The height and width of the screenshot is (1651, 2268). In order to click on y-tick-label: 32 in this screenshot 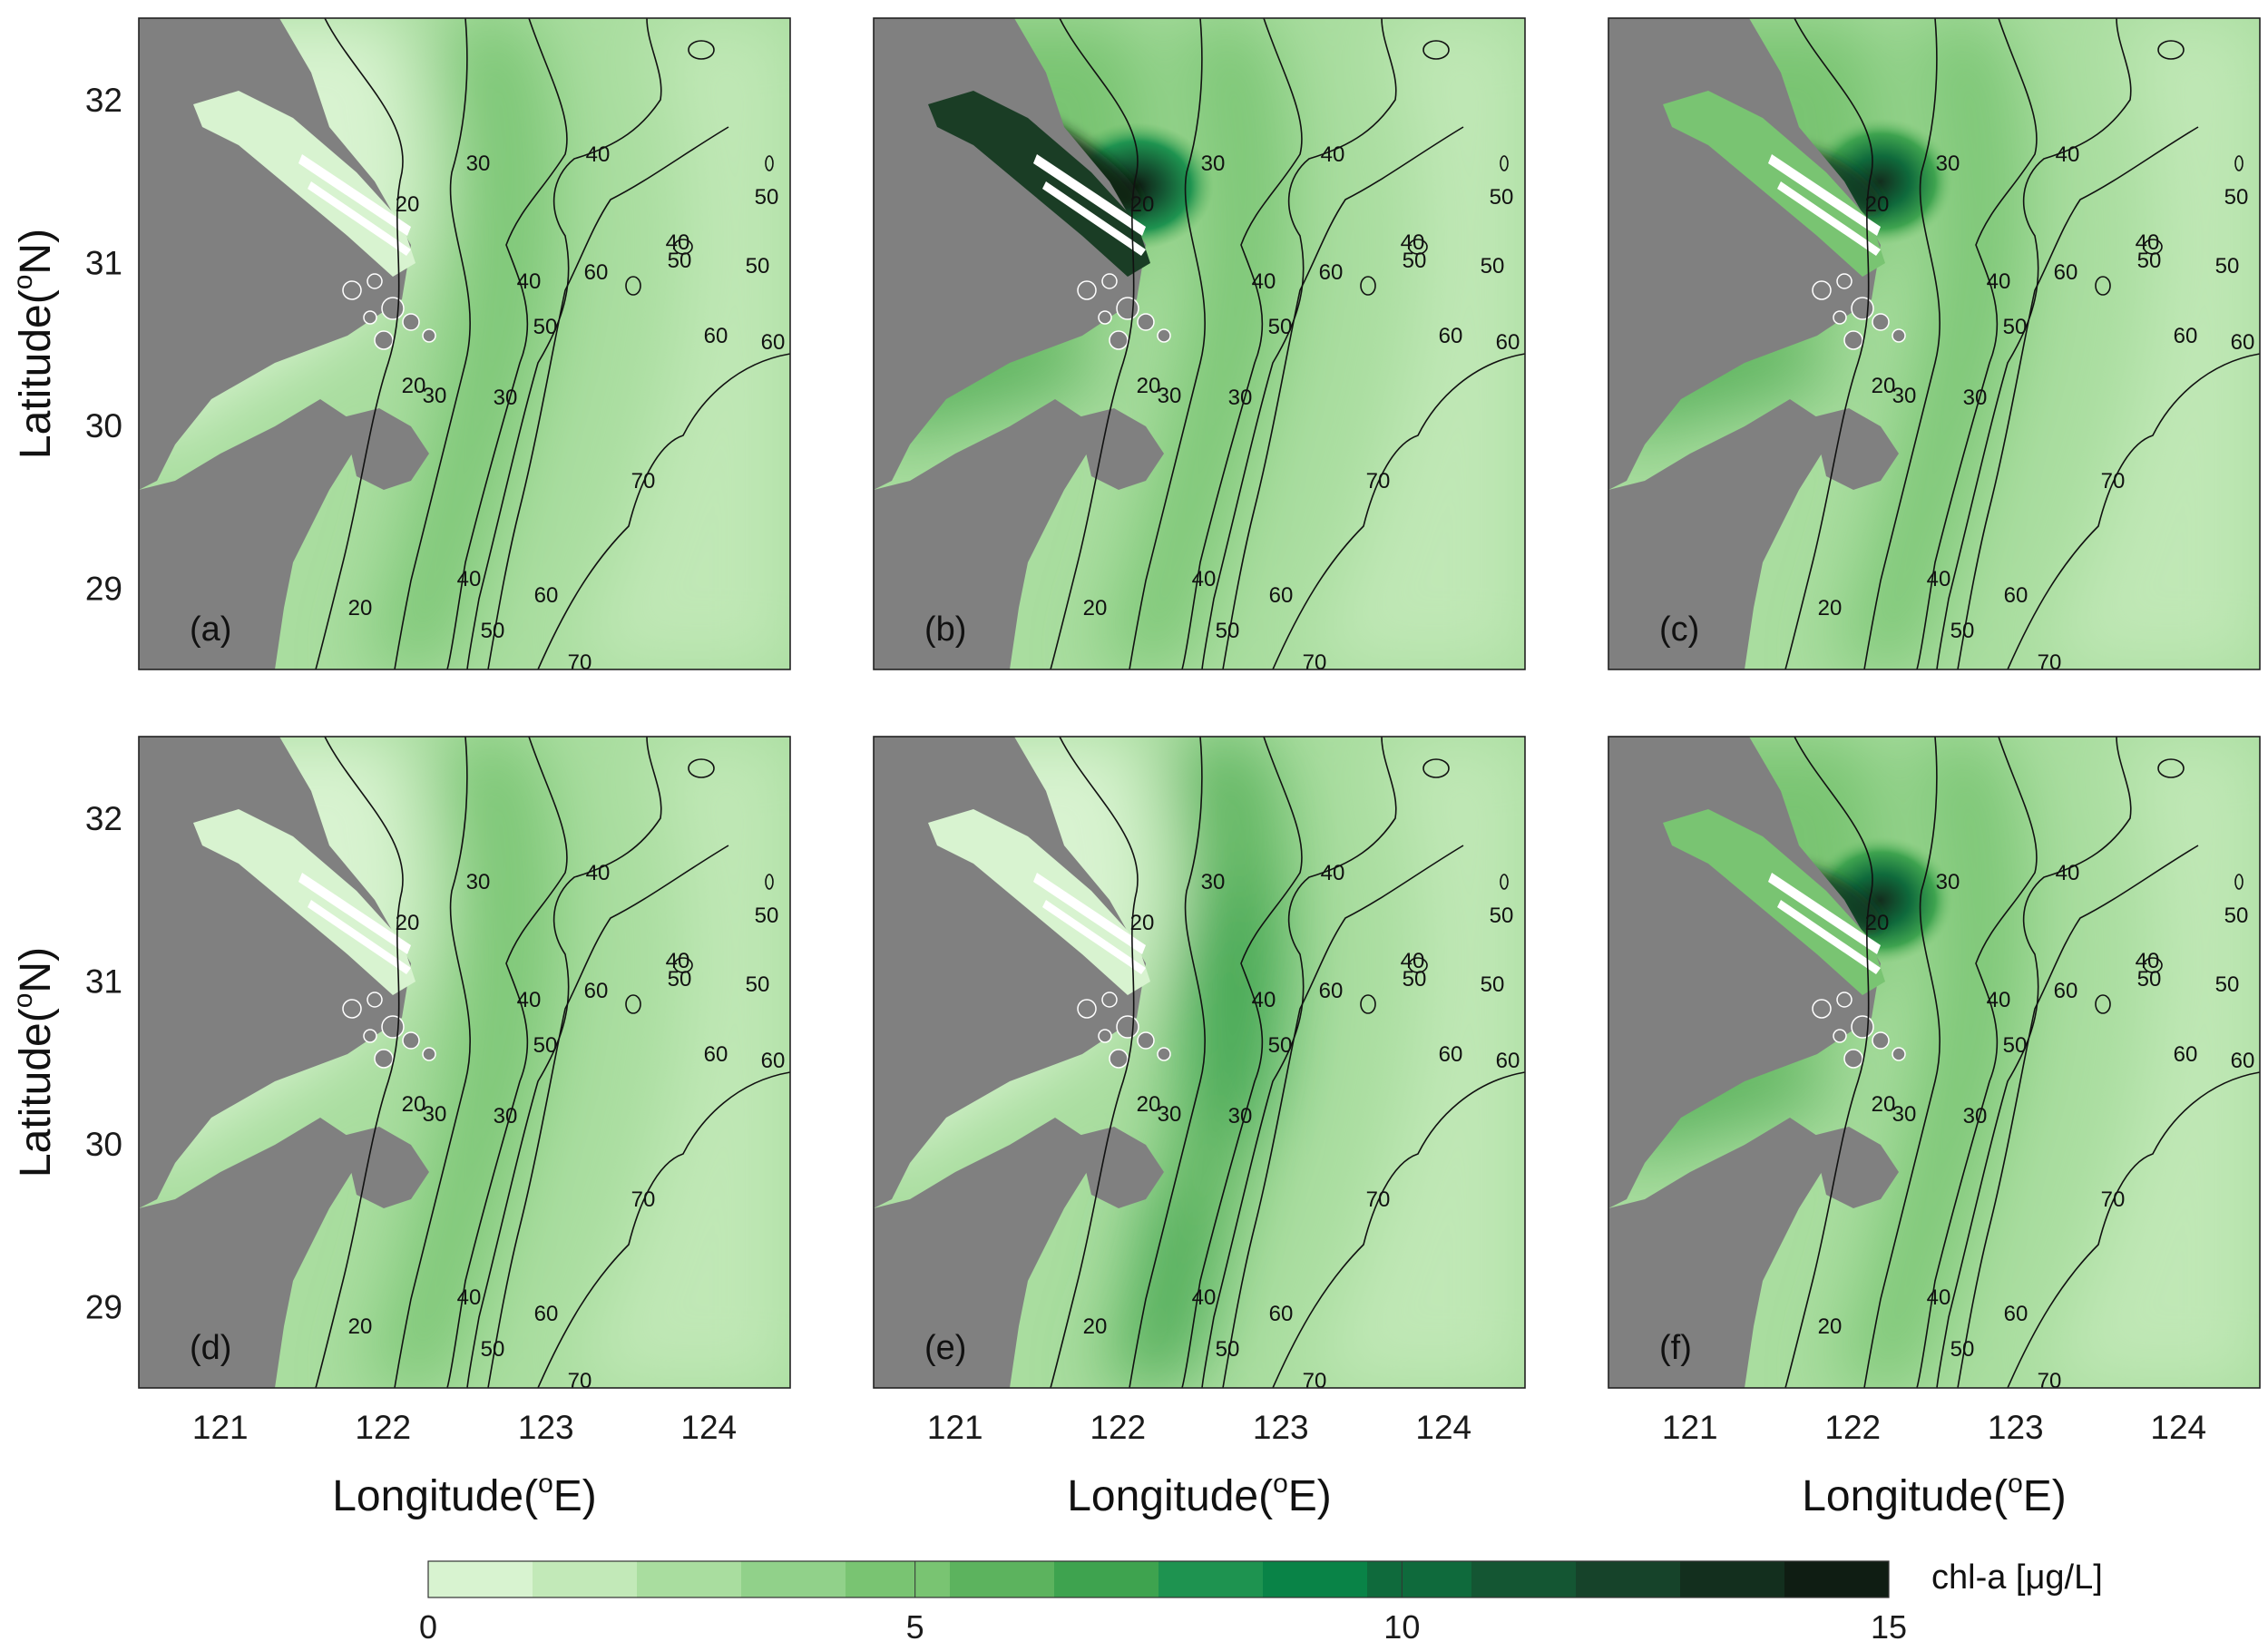, I will do `click(104, 100)`.